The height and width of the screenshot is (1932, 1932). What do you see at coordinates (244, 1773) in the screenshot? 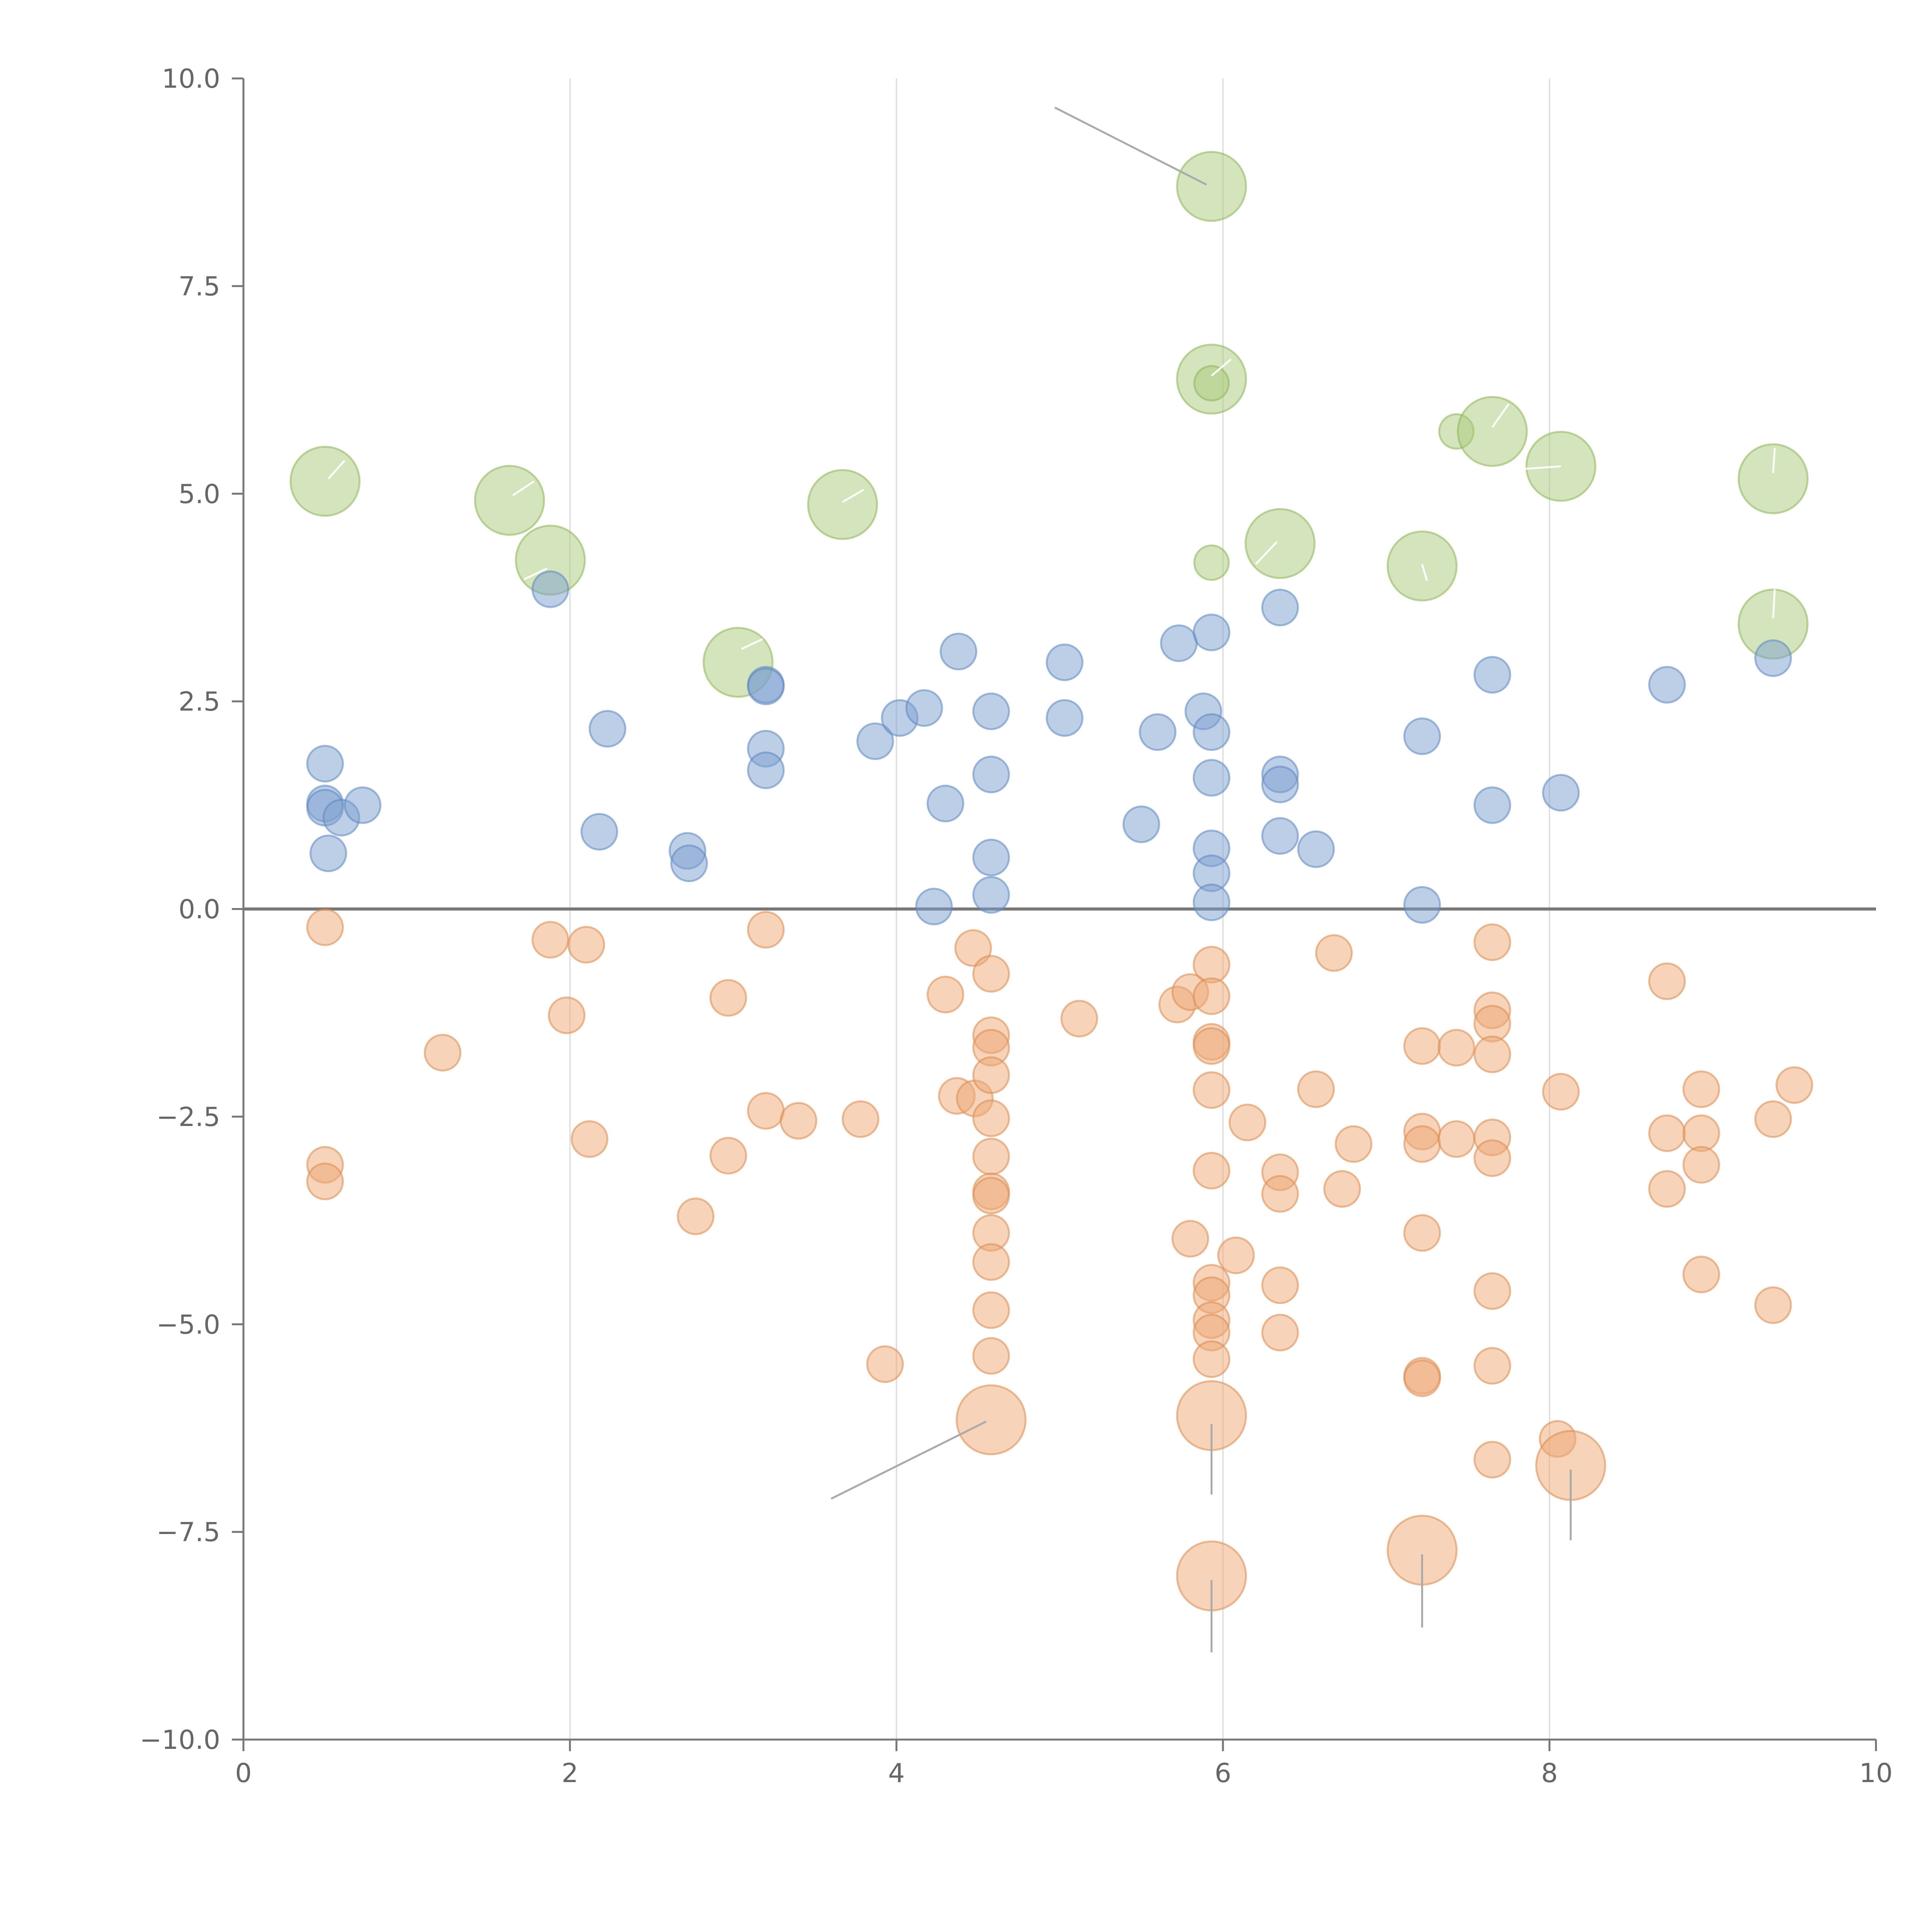
I see `x-tick-label-0: 0` at bounding box center [244, 1773].